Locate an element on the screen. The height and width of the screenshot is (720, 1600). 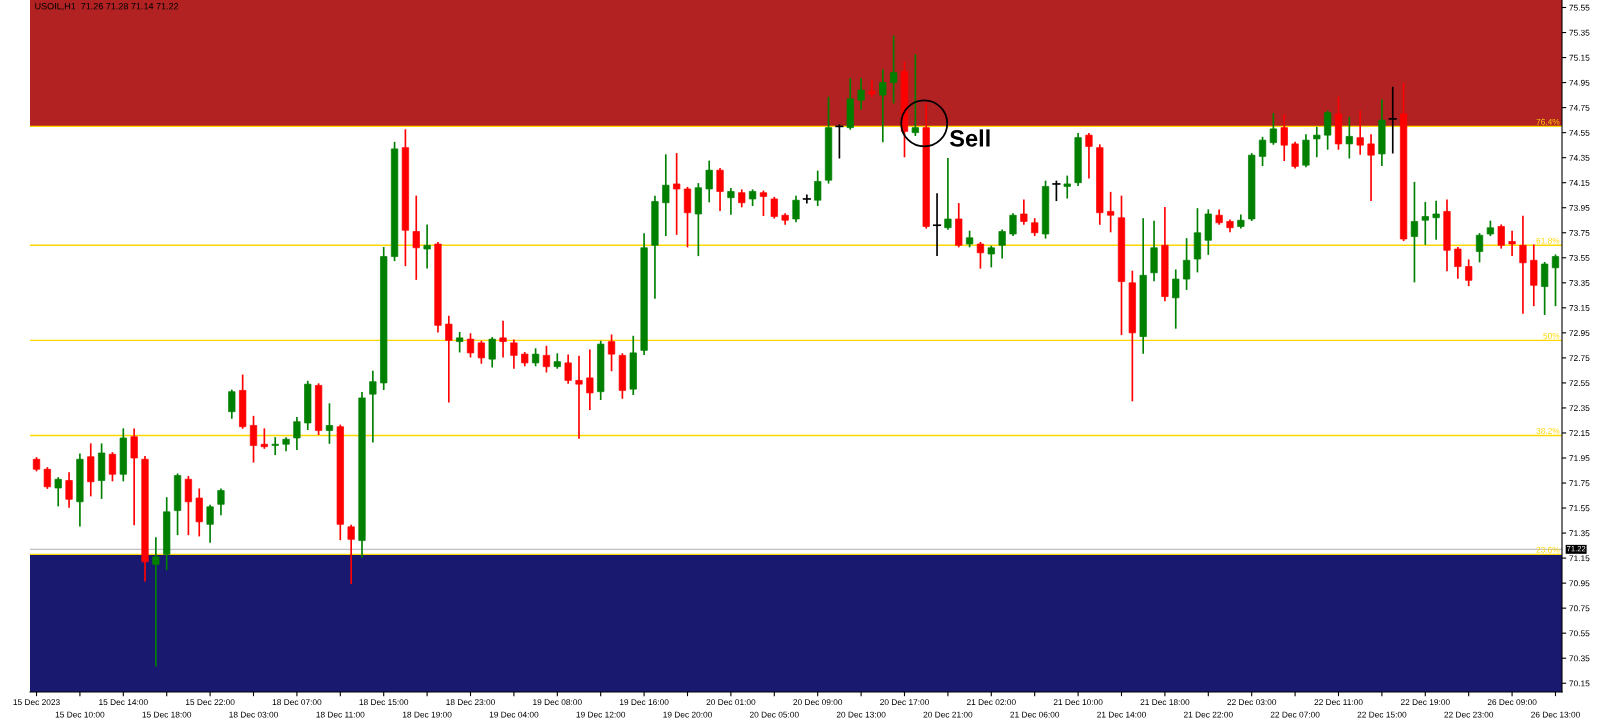
annotation: 23.6% is located at coordinates (1548, 549).